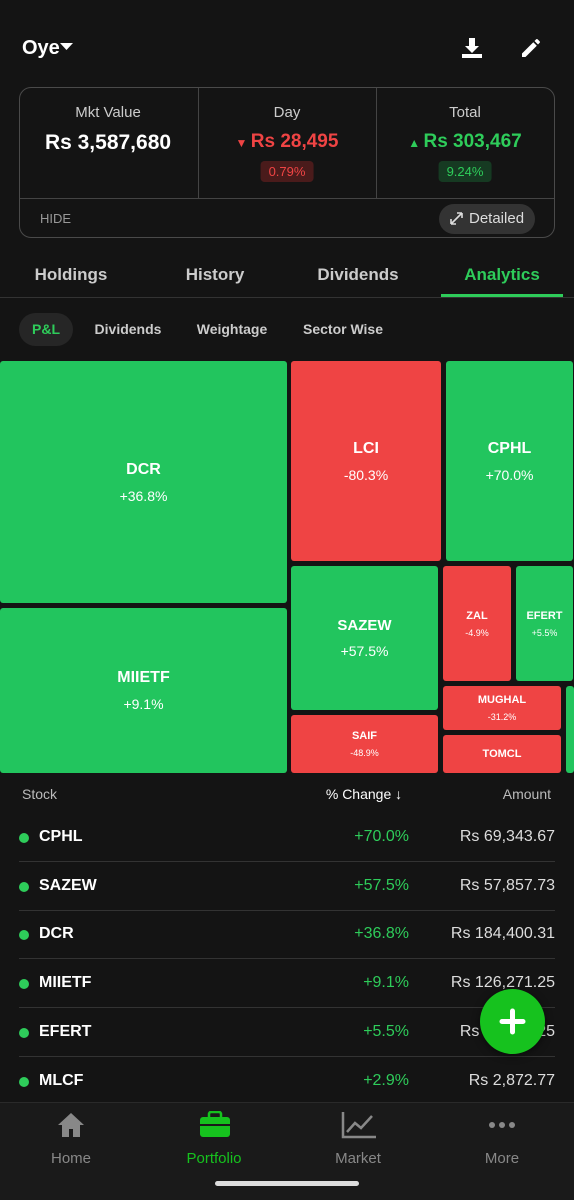 This screenshot has height=1200, width=574. I want to click on subtab: P&L, so click(46, 329).